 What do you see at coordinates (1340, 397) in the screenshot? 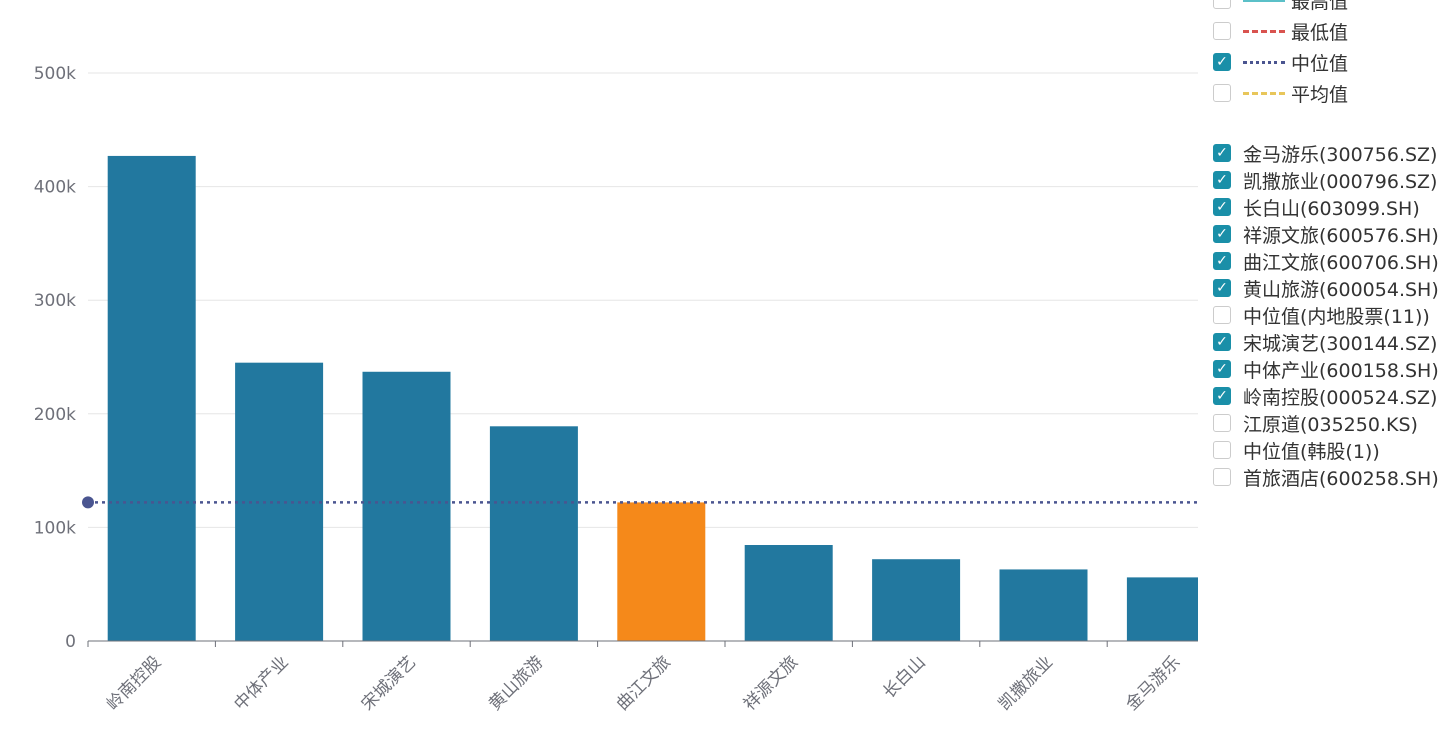
I see `legend-label: 岭南控股(000524.SZ)` at bounding box center [1340, 397].